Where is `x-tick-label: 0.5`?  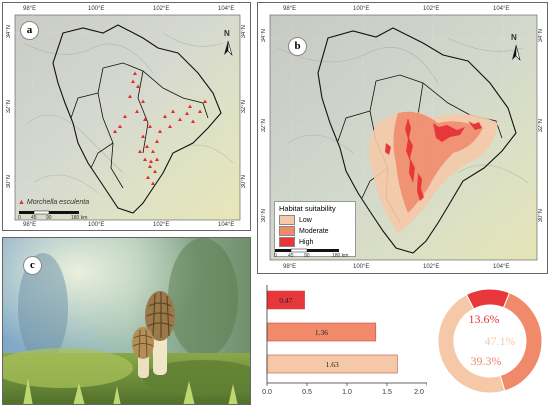 x-tick-label: 0.5 is located at coordinates (307, 392).